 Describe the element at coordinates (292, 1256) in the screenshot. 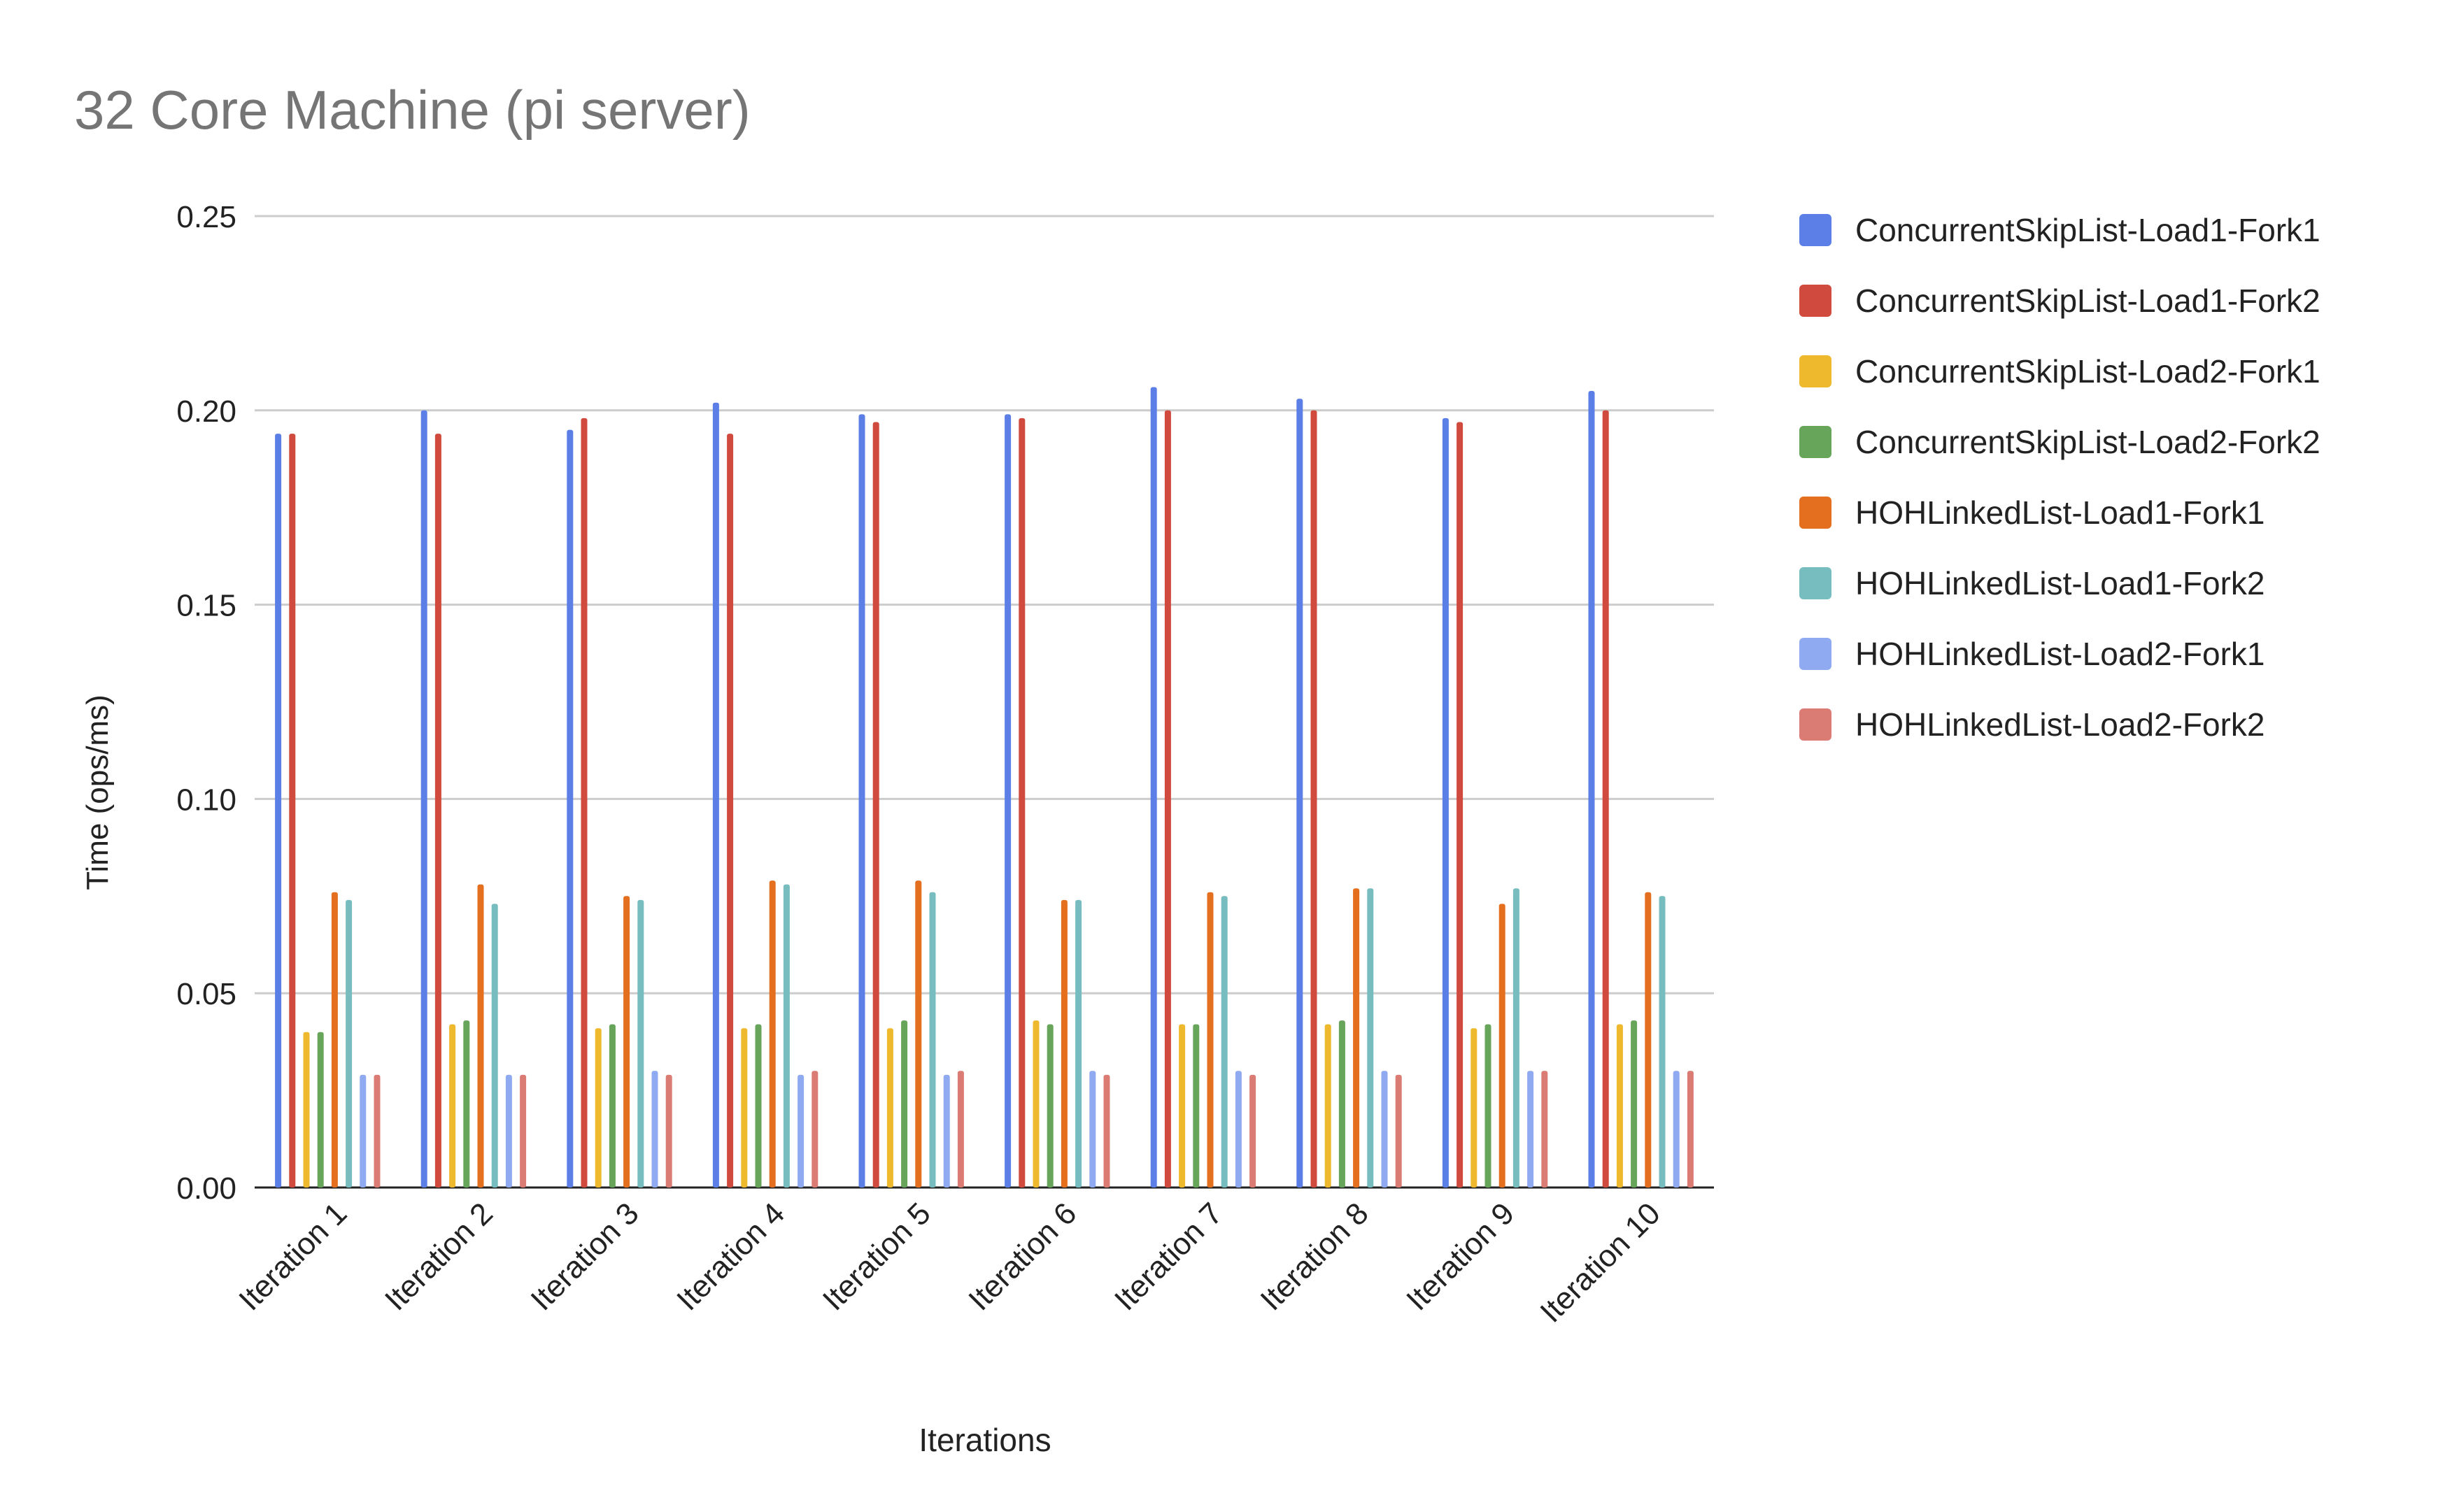

I see `x-tick-label: Iteration 1` at that location.